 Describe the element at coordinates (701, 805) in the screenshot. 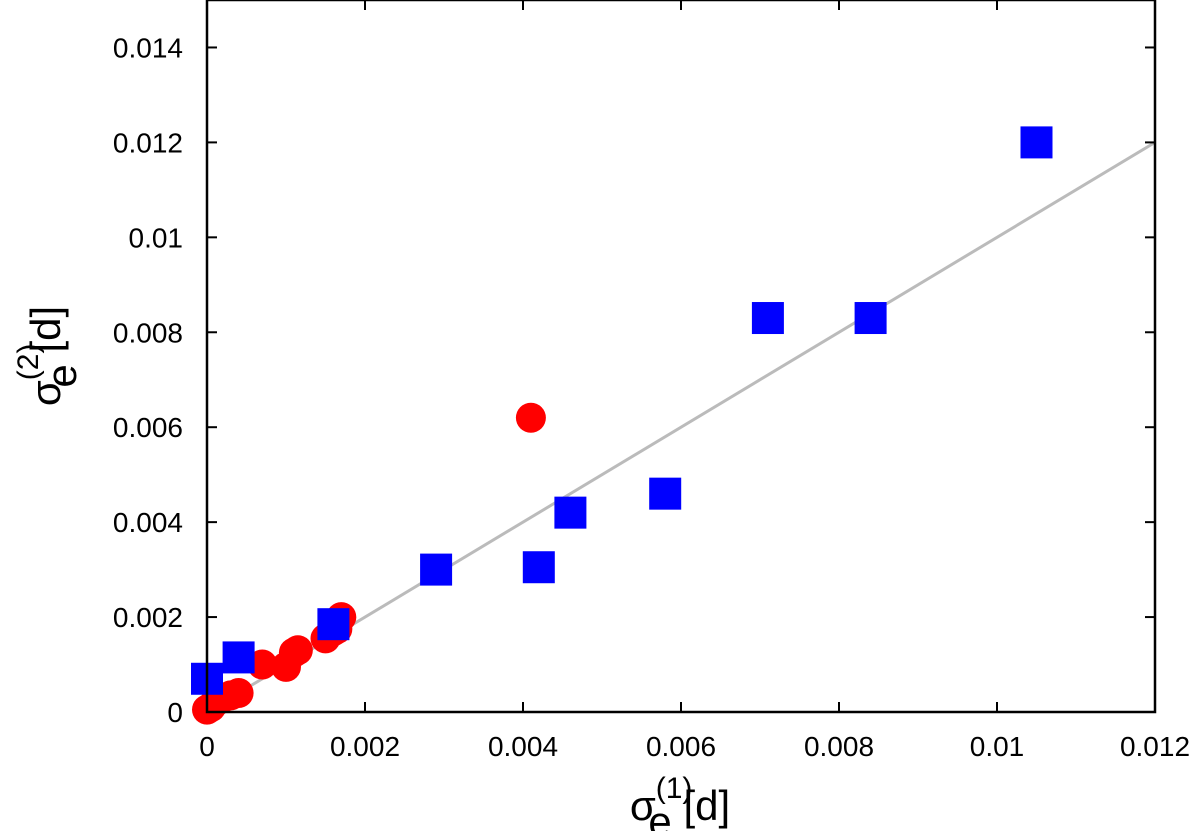

I see `x-axis-unit: [d]` at that location.